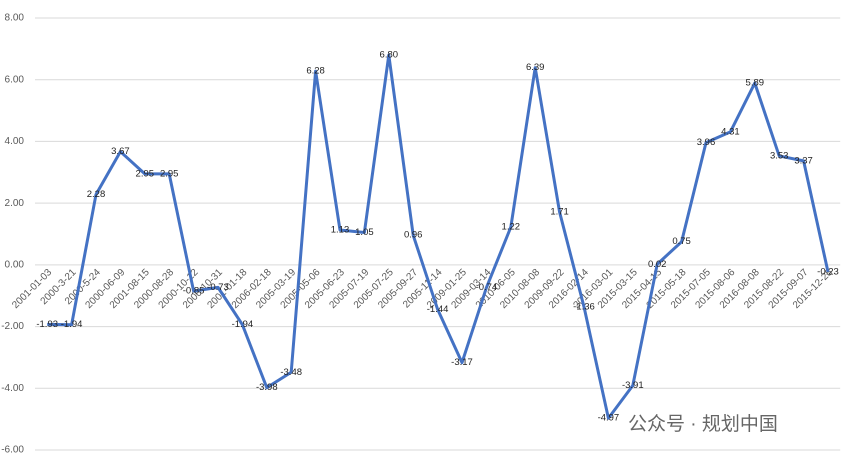  I want to click on y-tick-label: -2.00, so click(12, 326).